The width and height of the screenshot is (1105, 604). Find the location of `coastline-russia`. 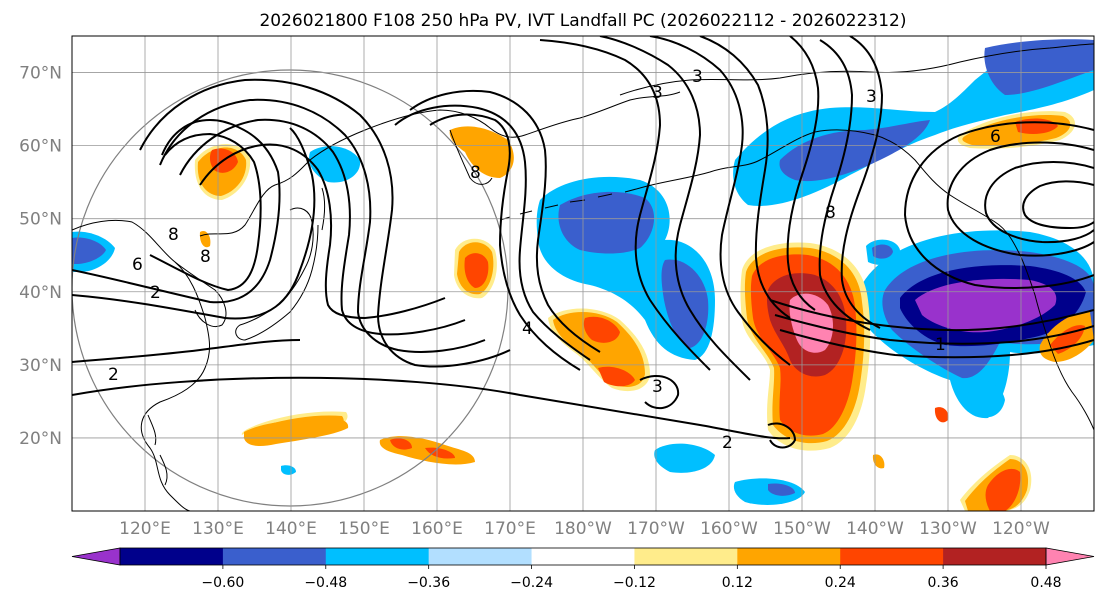

coastline-russia is located at coordinates (440, 164).